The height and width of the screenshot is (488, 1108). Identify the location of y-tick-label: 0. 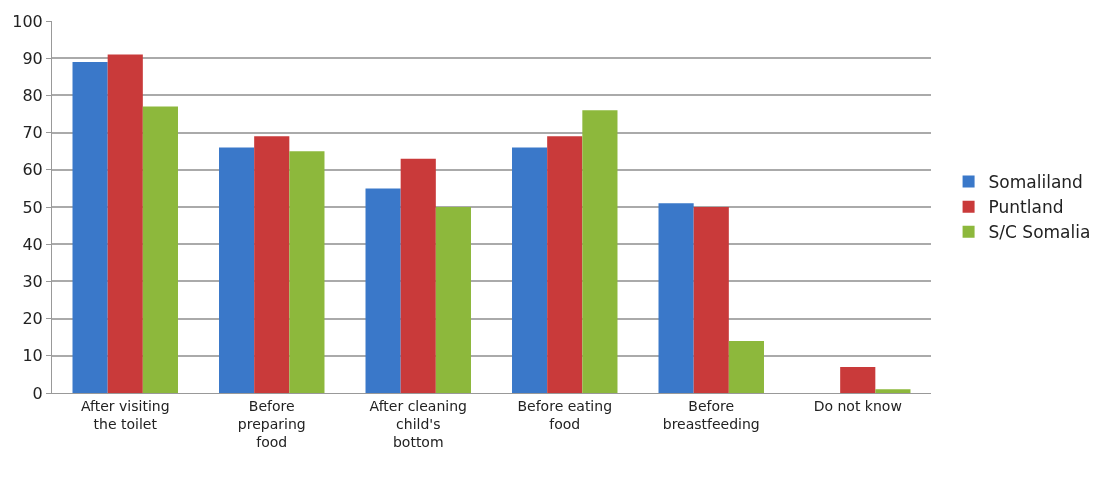
(37, 393).